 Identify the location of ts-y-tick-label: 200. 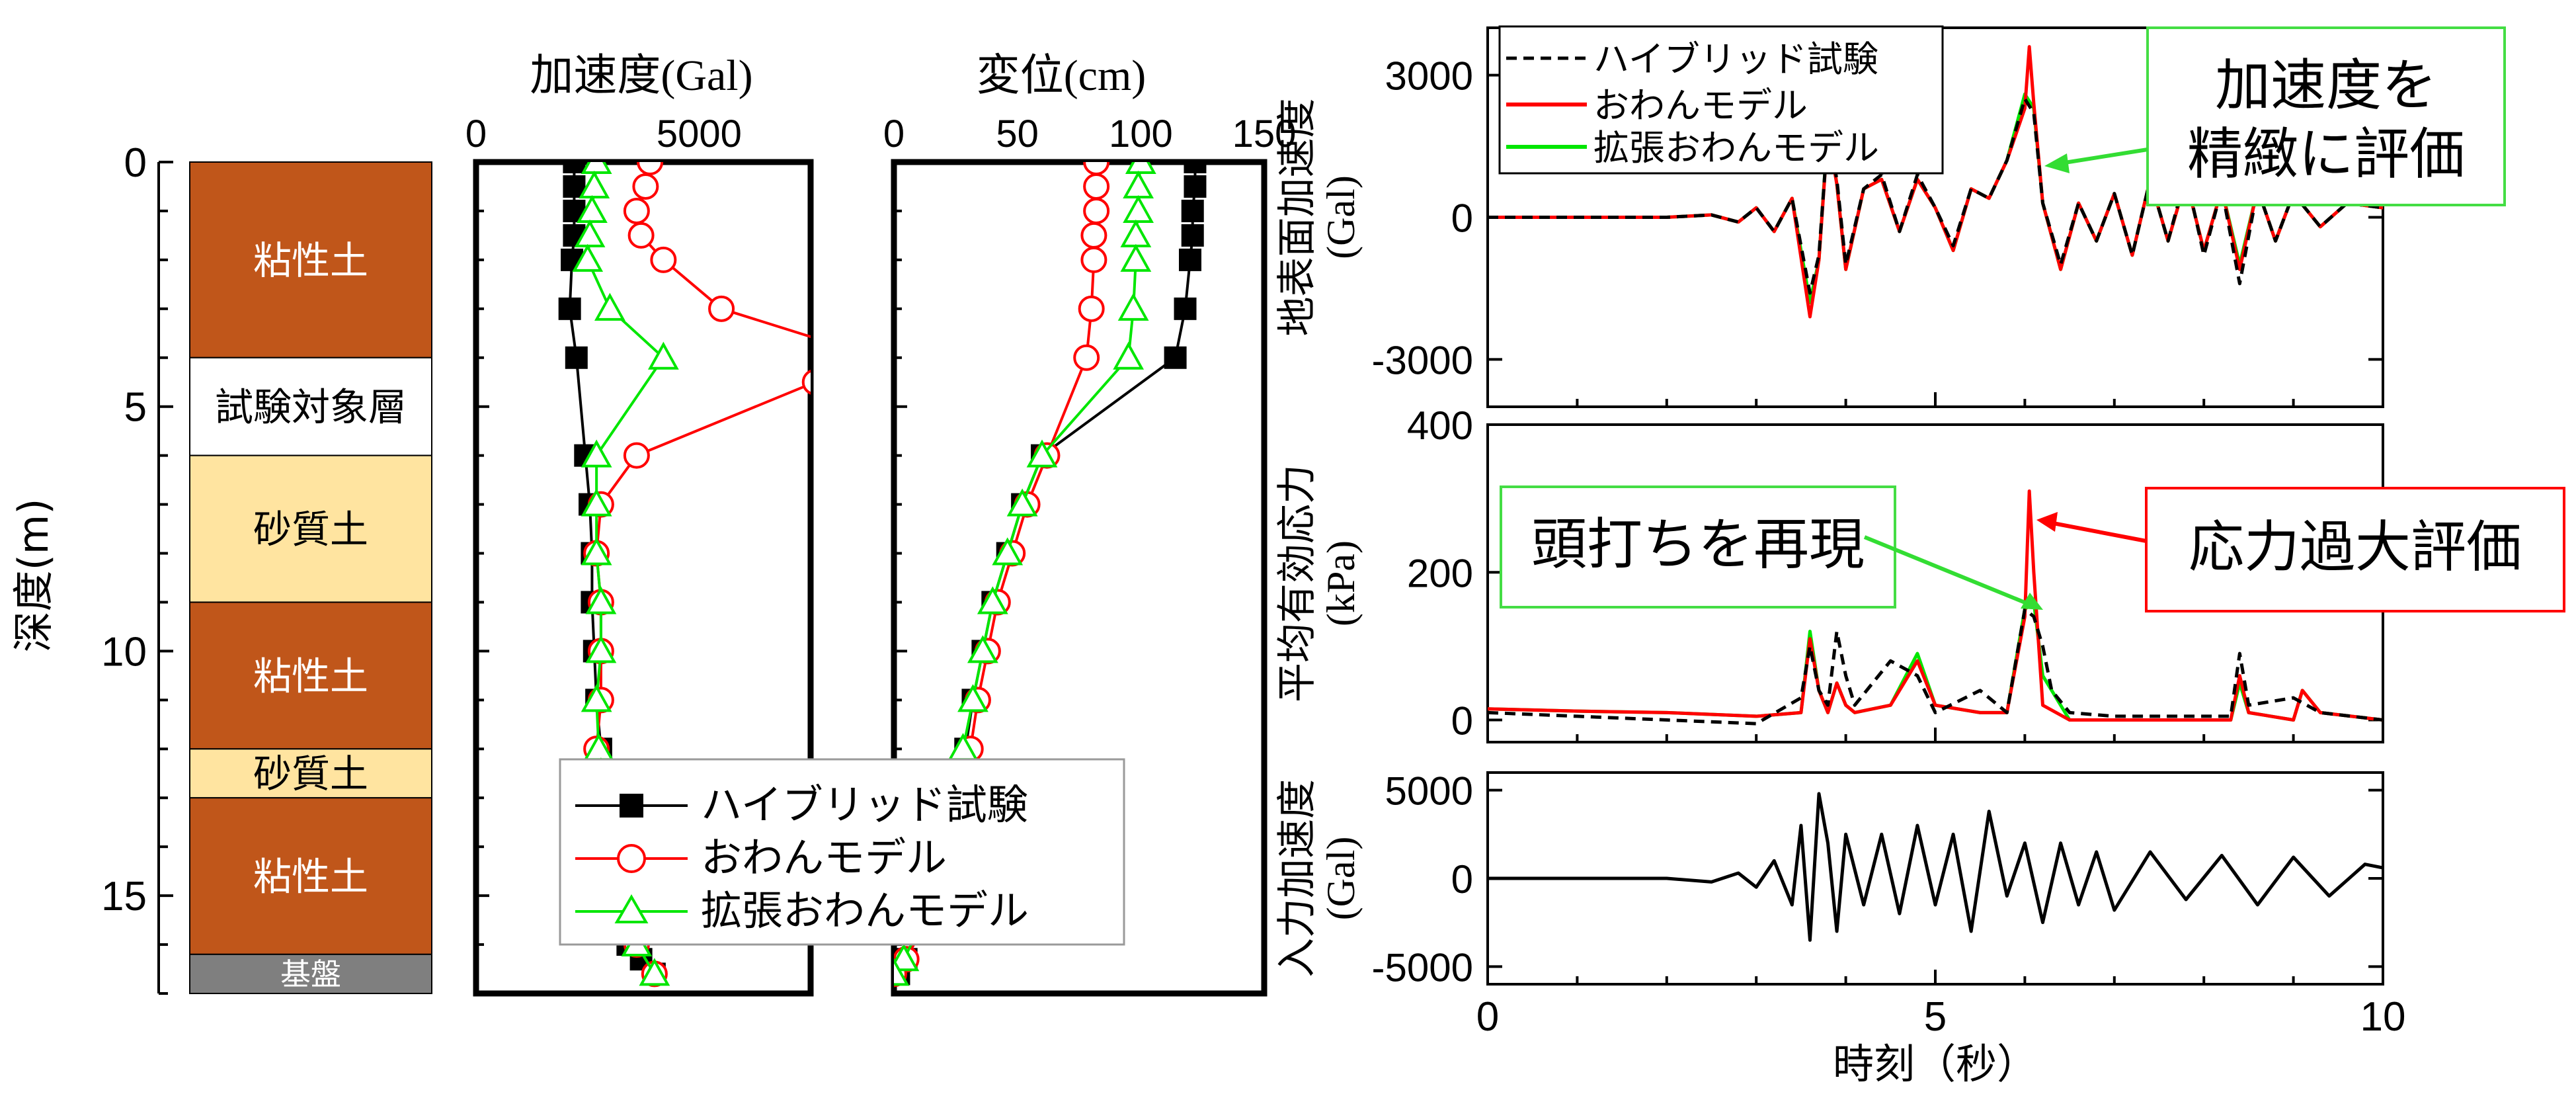
(1440, 573).